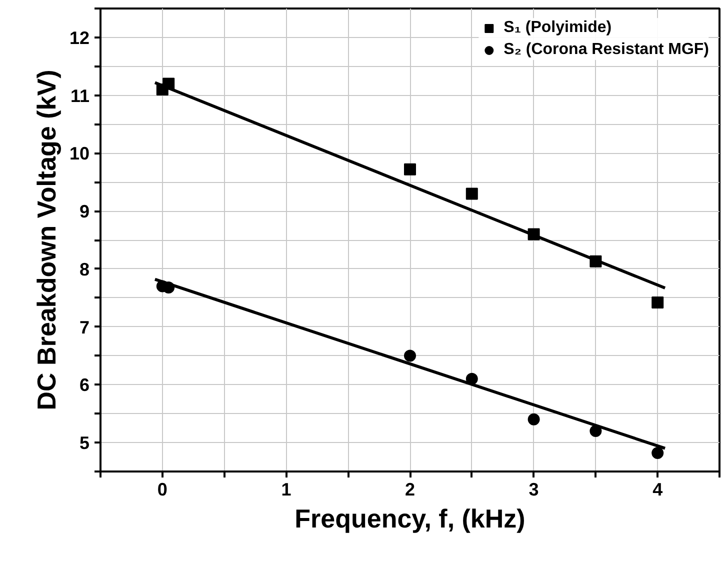  Describe the element at coordinates (46, 240) in the screenshot. I see `y-axis-title: DC Breakdown Voltage (kV)` at that location.